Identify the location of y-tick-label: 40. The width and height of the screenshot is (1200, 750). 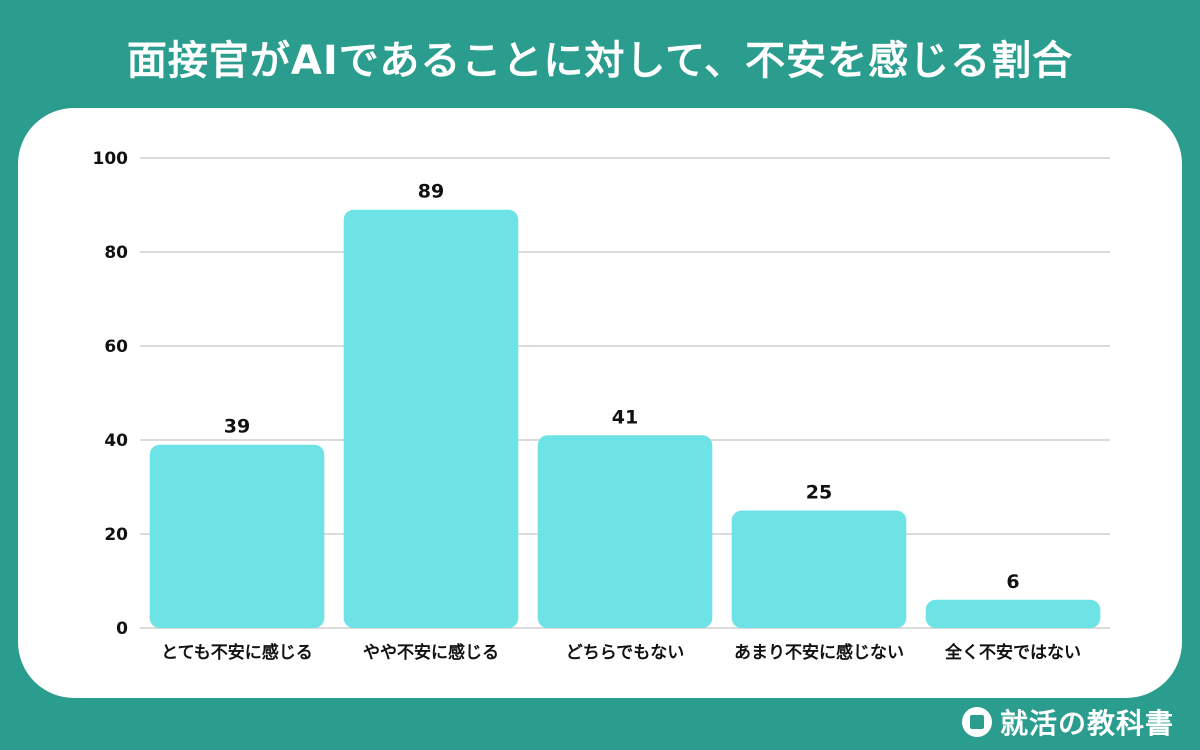
(116, 441).